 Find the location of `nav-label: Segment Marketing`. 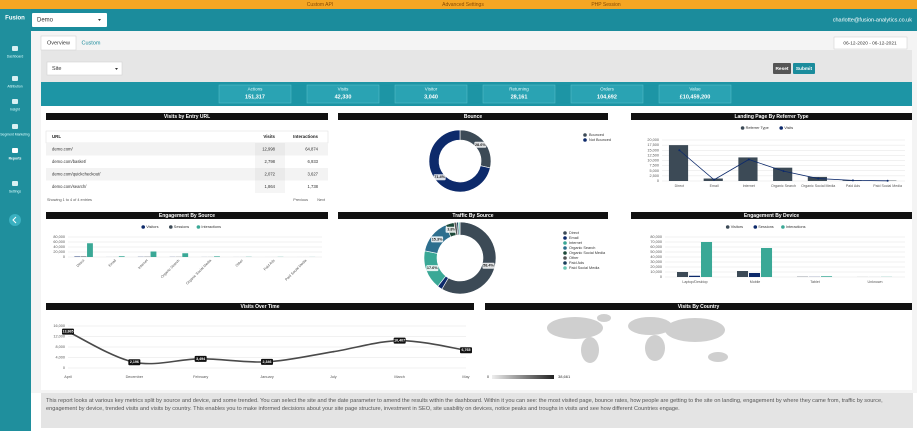

nav-label: Segment Marketing is located at coordinates (15, 134).